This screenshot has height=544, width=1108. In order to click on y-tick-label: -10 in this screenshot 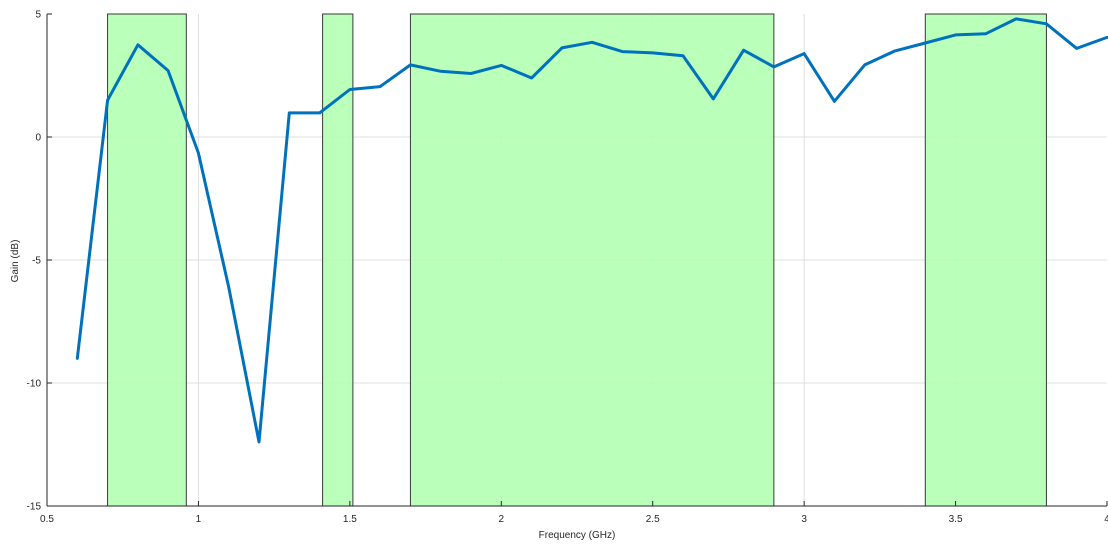, I will do `click(34, 384)`.